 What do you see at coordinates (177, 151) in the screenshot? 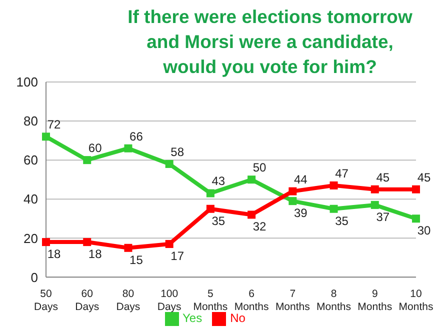
I see `data-label: 58` at bounding box center [177, 151].